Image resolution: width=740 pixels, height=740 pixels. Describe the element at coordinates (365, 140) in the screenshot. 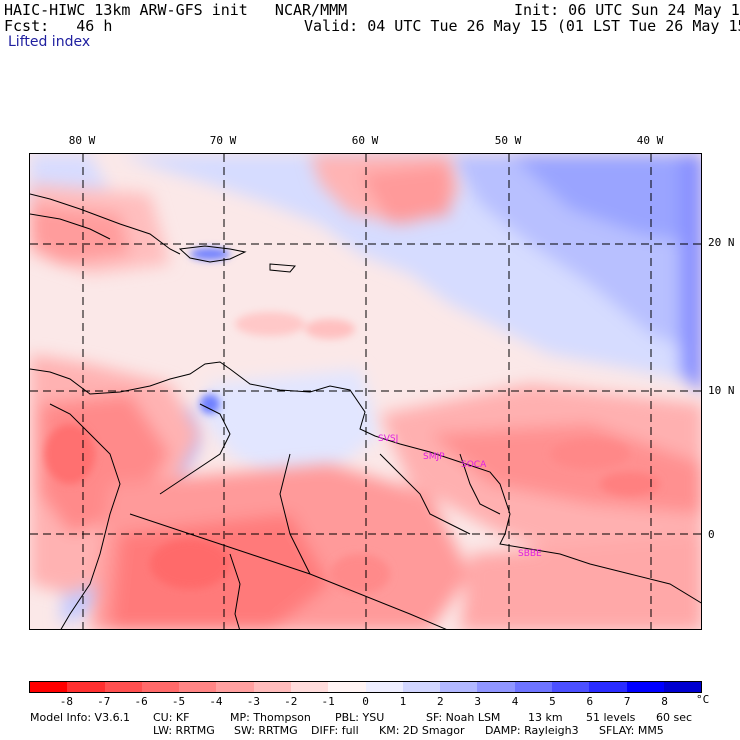

I see `lon-label-60w: 60 W` at that location.